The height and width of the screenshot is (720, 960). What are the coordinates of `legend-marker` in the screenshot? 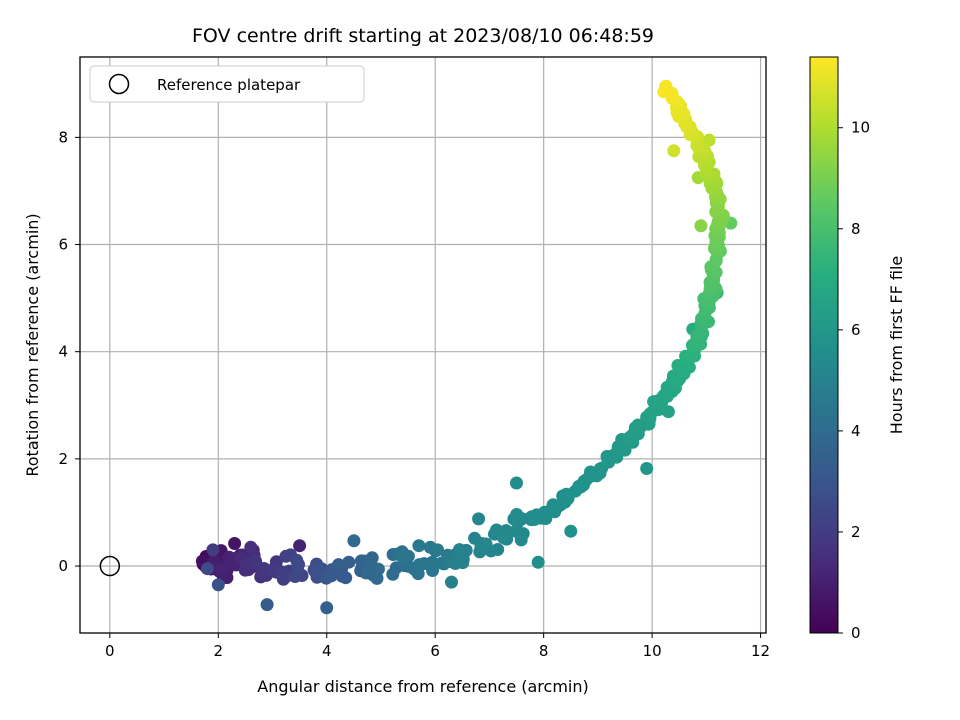 It's located at (119, 84).